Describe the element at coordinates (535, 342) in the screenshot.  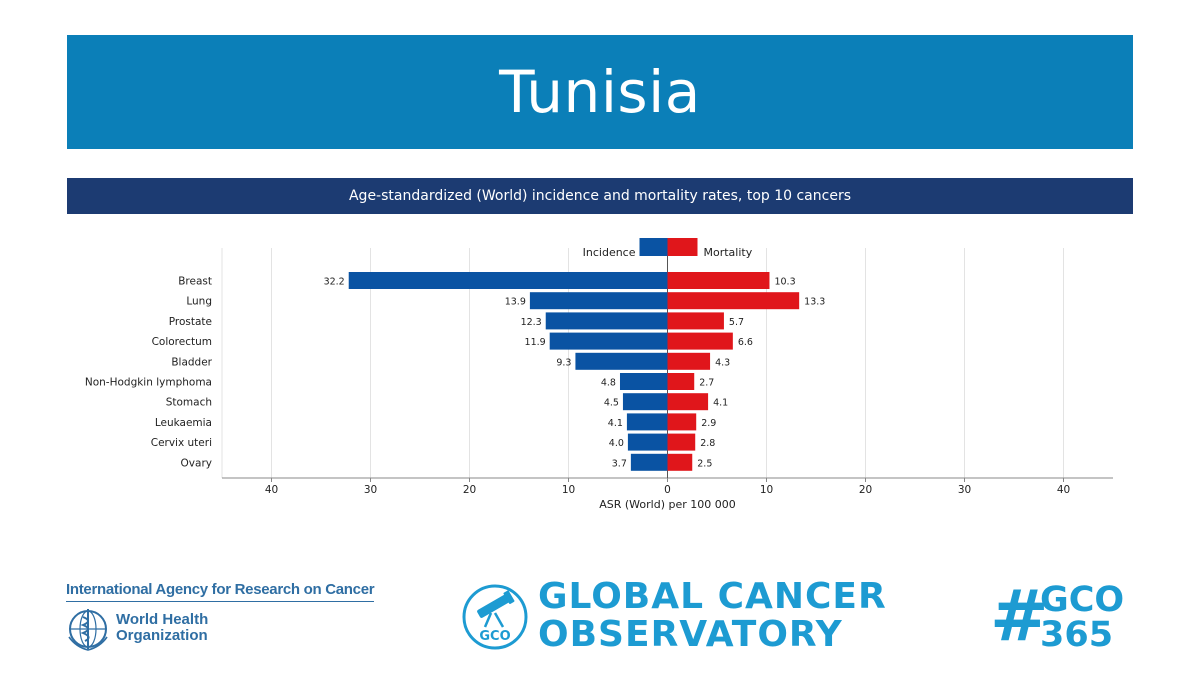
I see `incidence-value-label: 11.9` at that location.